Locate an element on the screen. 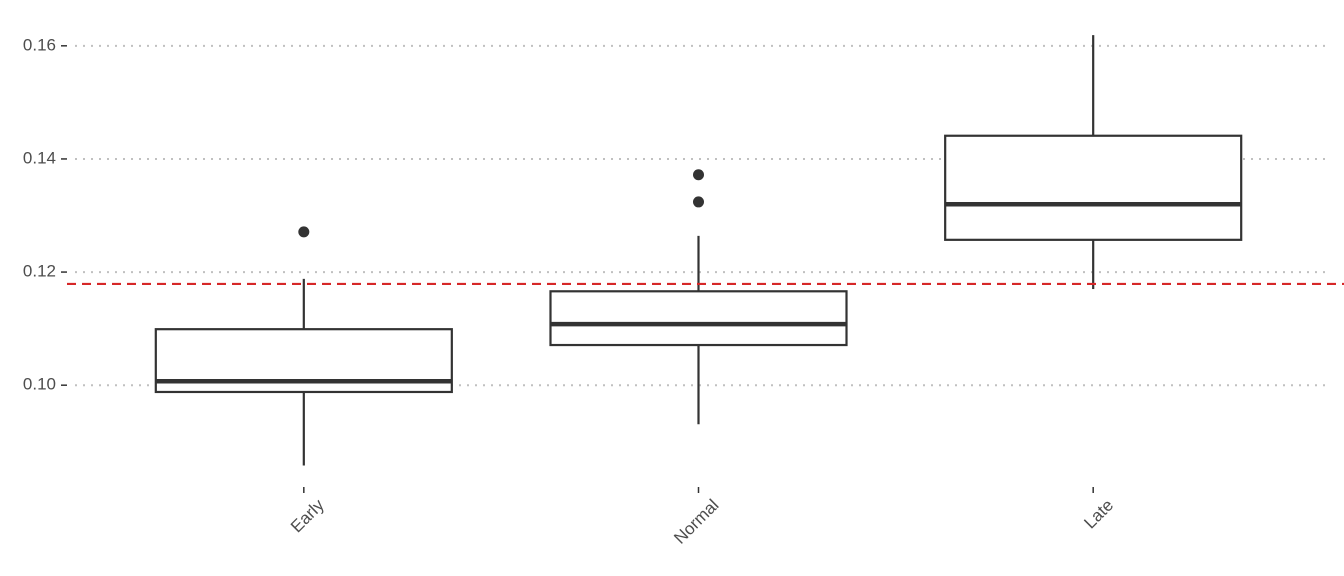  y-tick-label: 0.10 is located at coordinates (39, 384).